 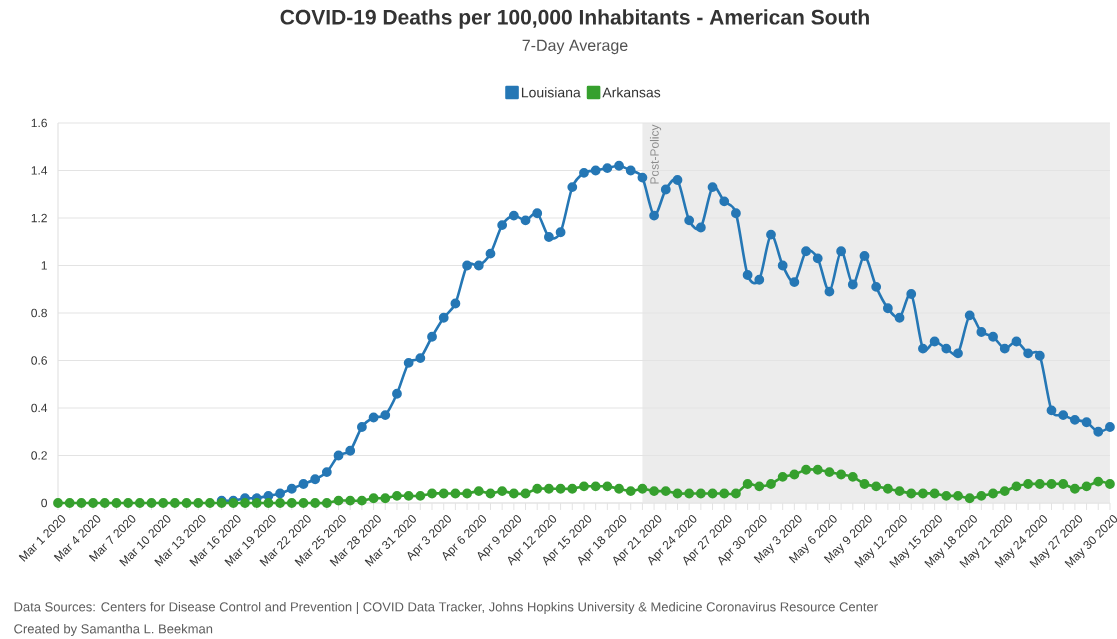 I want to click on y-tick-label: 1.6, so click(x=39, y=123).